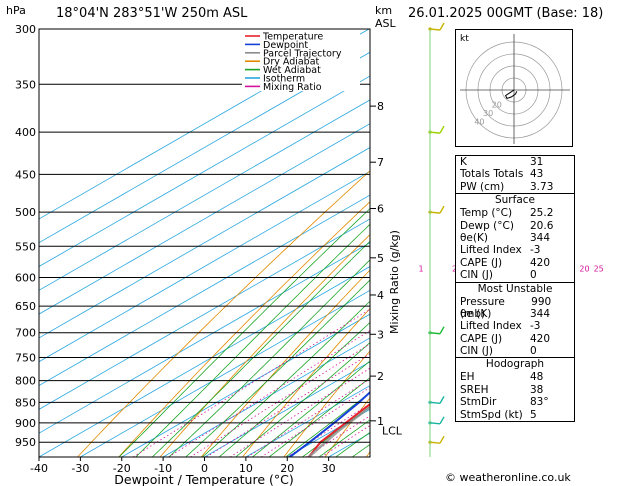 This screenshot has width=629, height=486. What do you see at coordinates (533, 414) in the screenshot?
I see `row-value: 5` at bounding box center [533, 414].